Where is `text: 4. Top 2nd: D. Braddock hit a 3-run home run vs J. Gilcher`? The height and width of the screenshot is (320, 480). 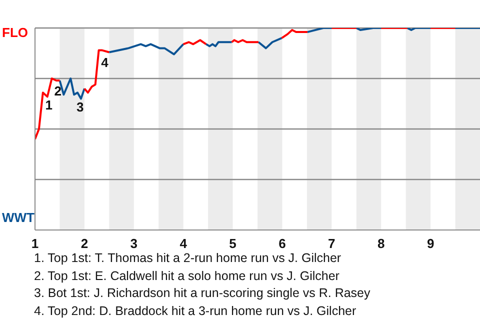 text: 4. Top 2nd: D. Braddock hit a 3-run home run vs J. Gilcher is located at coordinates (196, 311).